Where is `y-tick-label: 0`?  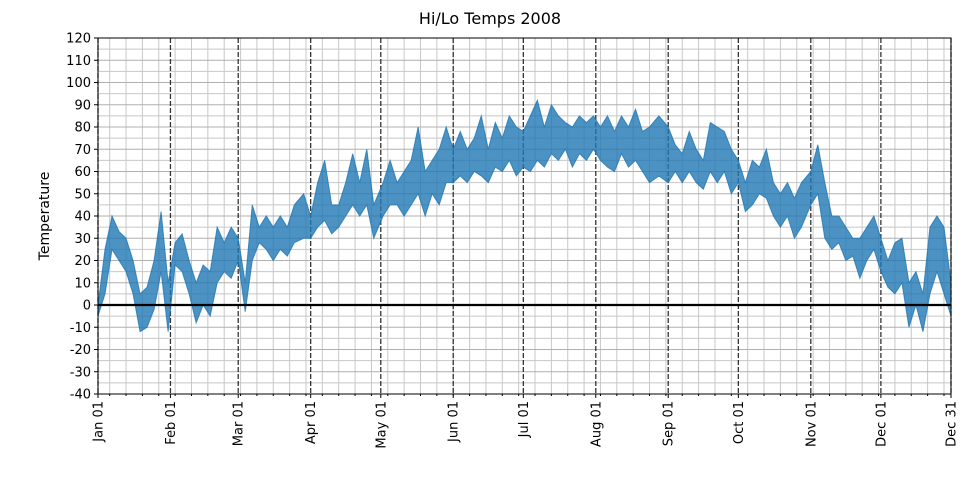 y-tick-label: 0 is located at coordinates (87, 306).